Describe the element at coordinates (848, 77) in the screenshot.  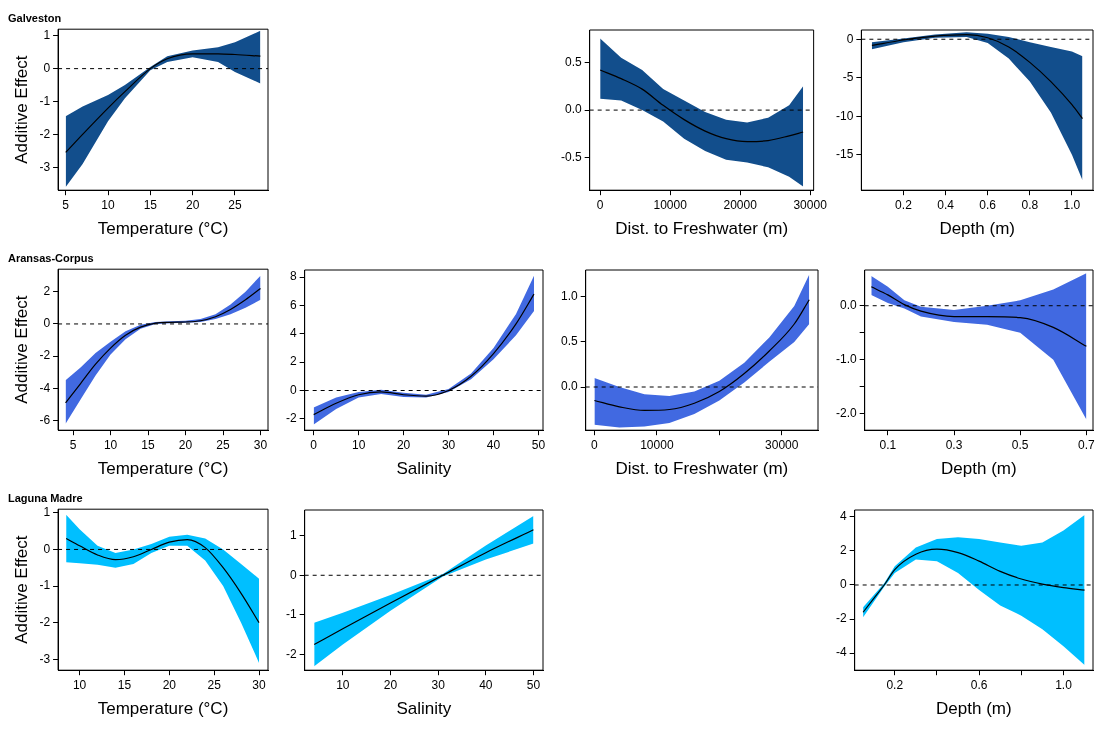
I see `y-tick-label: -5` at that location.